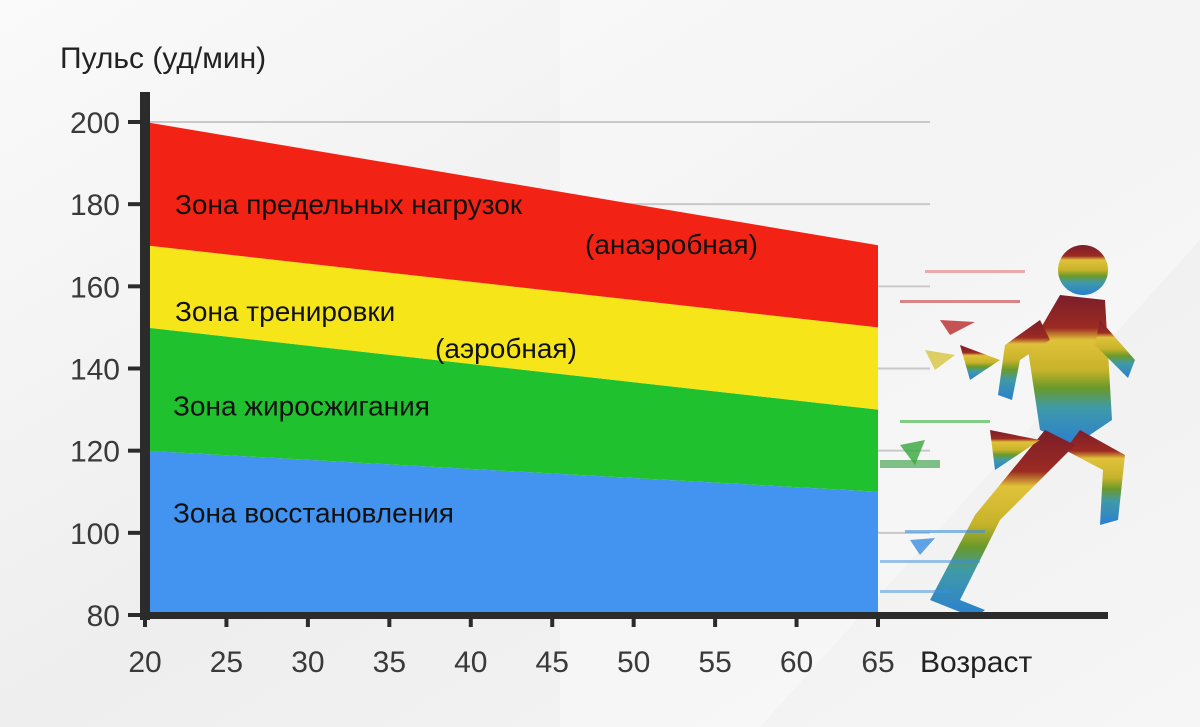 The height and width of the screenshot is (727, 1200). I want to click on y-axis-title: Пульс (уд/мин), so click(163, 58).